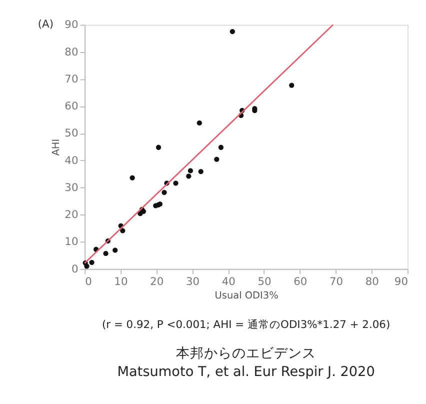 The image size is (426, 404). What do you see at coordinates (71, 160) in the screenshot?
I see `y-tick-label: 40` at bounding box center [71, 160].